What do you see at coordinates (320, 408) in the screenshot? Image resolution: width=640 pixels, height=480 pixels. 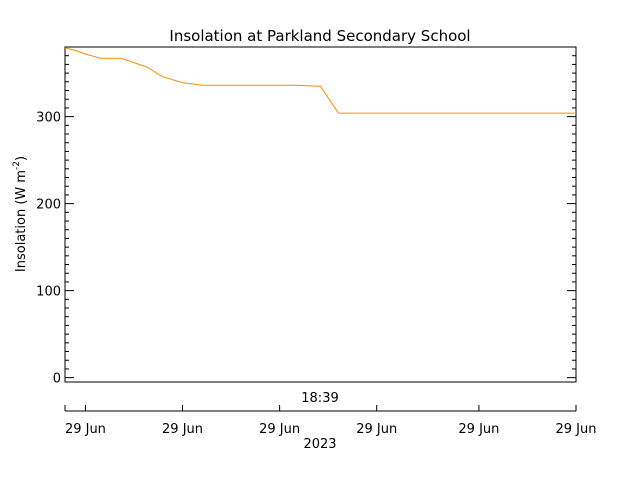 I see `x-axis-ticks` at bounding box center [320, 408].